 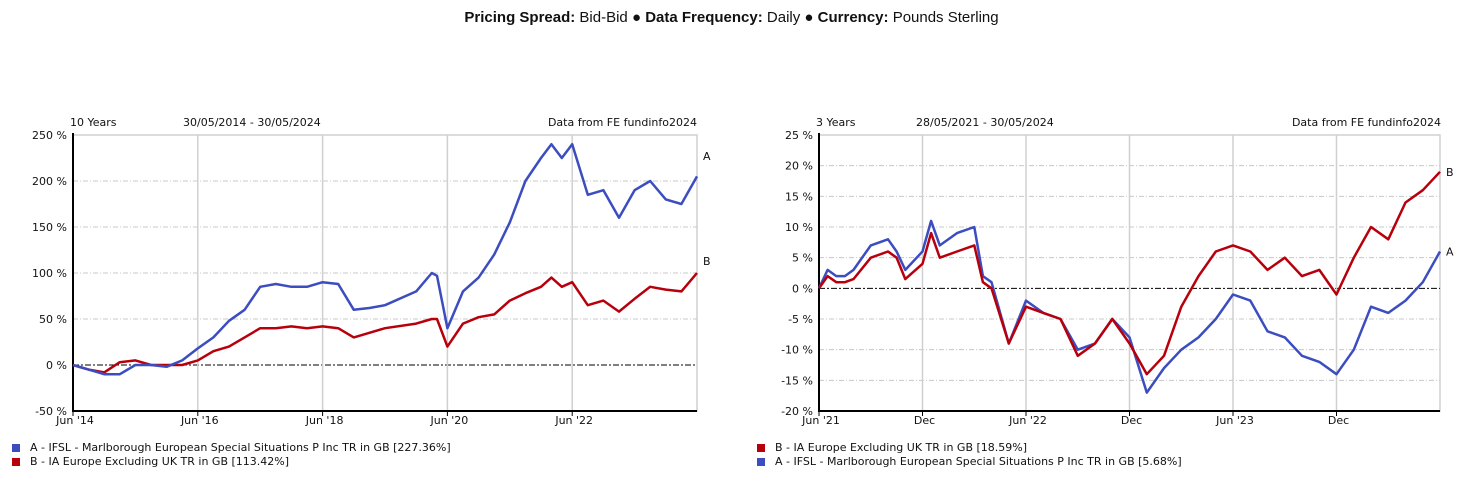 What do you see at coordinates (799, 227) in the screenshot?
I see `y-tick-label: 10 %` at bounding box center [799, 227].